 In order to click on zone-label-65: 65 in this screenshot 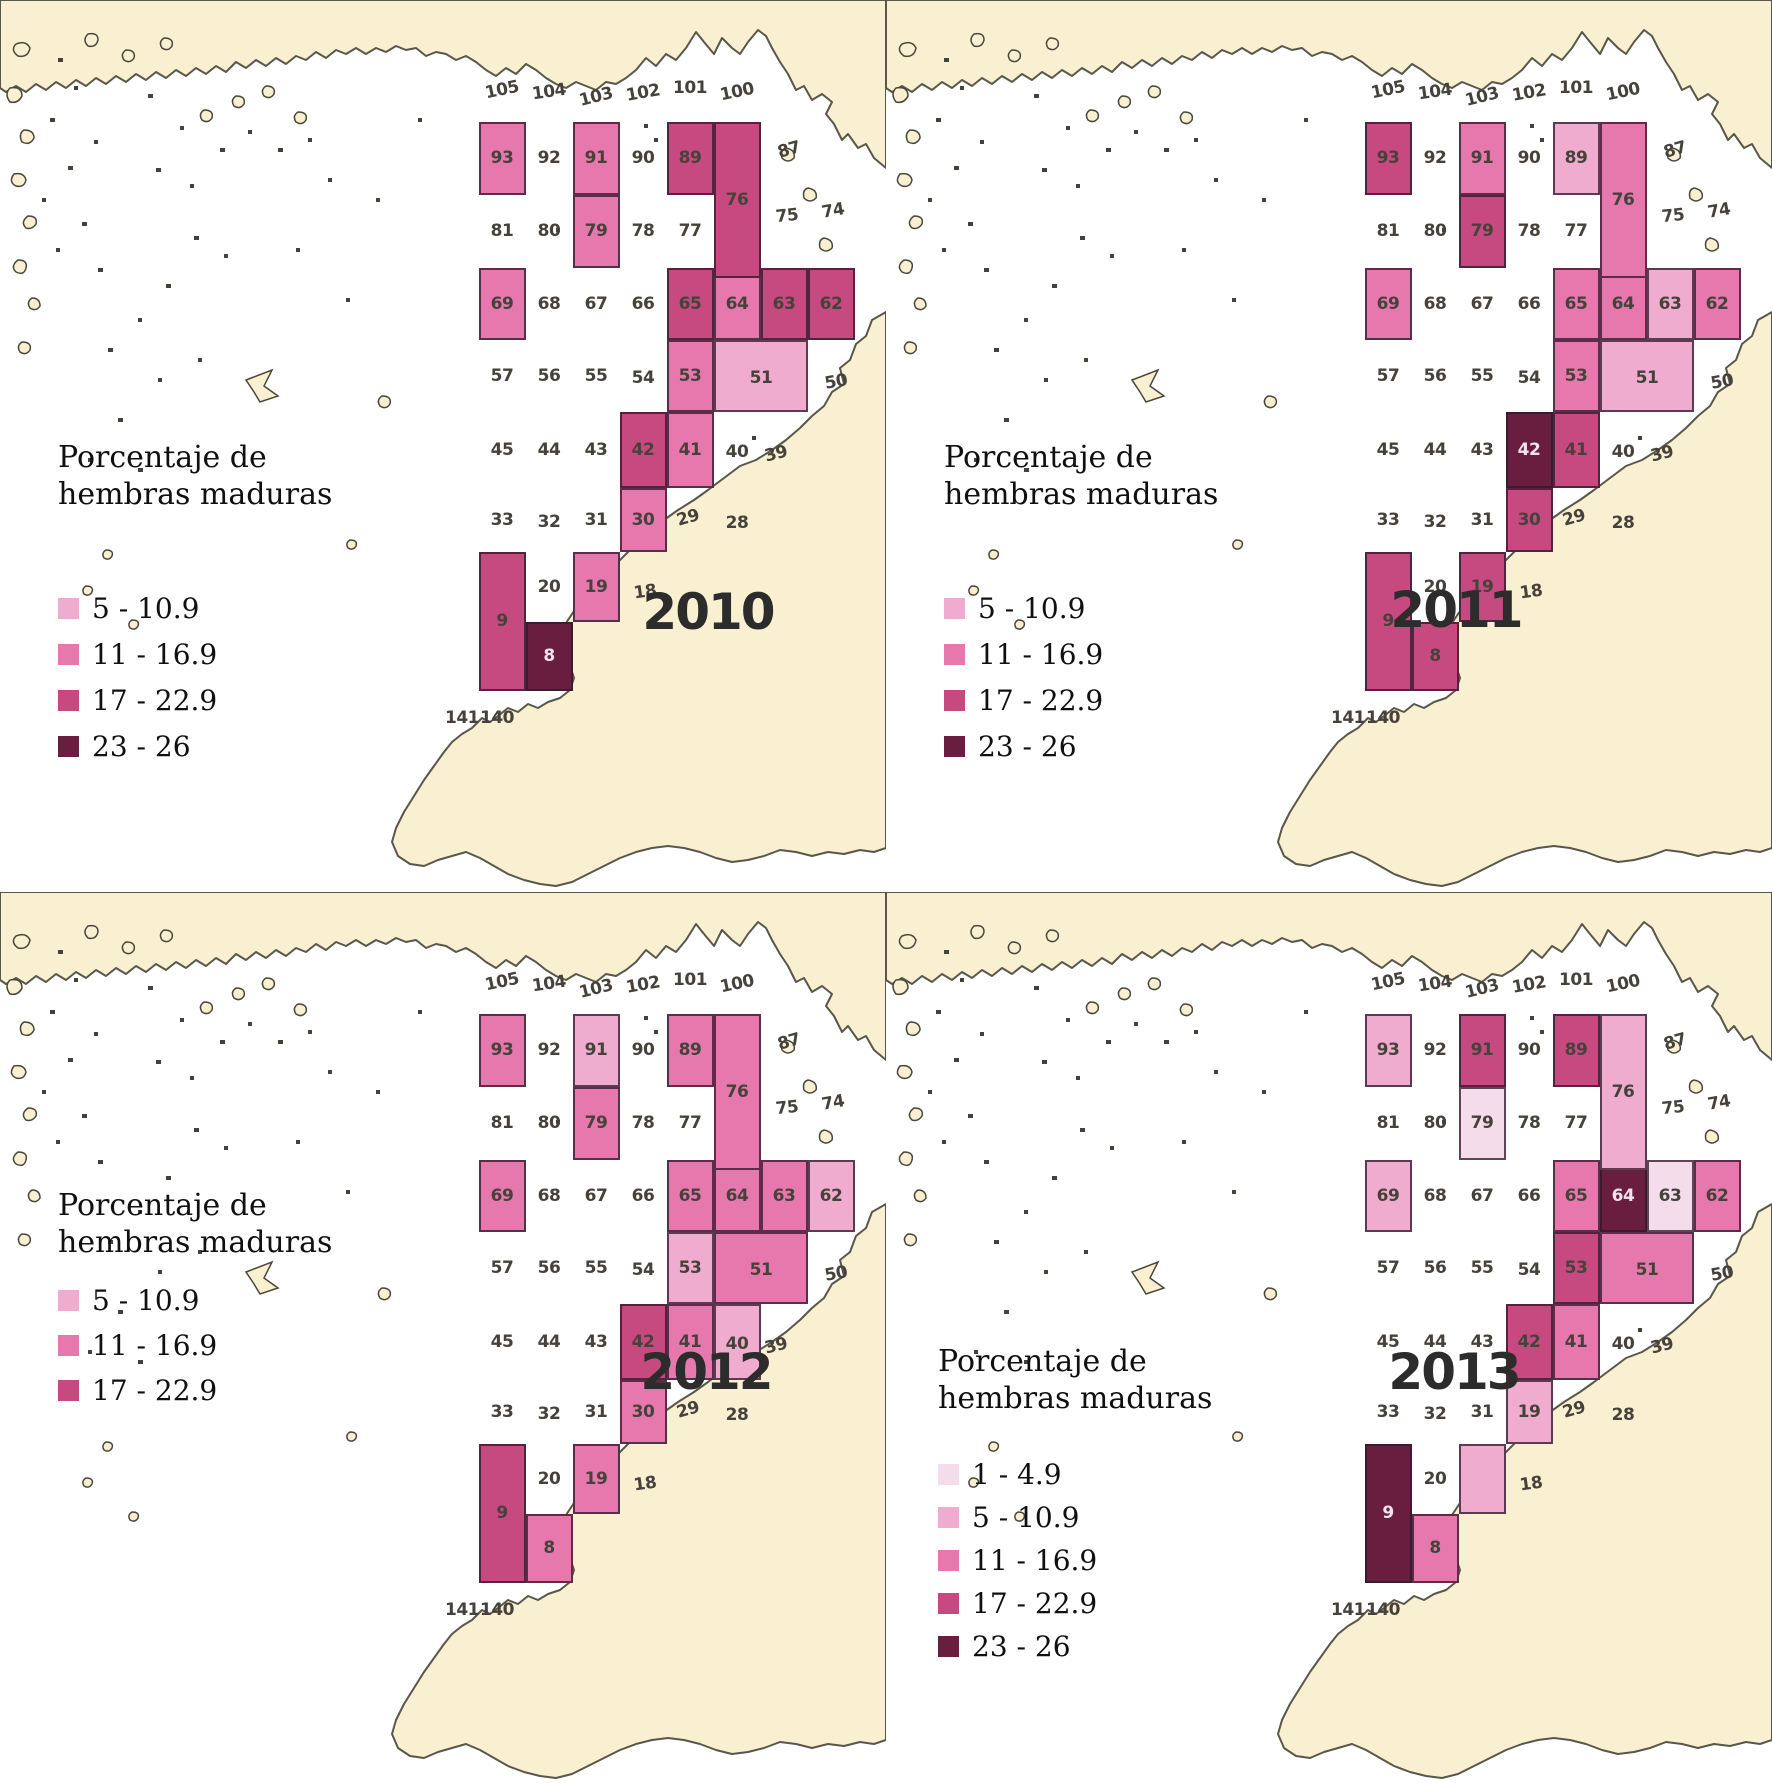, I will do `click(690, 1196)`.